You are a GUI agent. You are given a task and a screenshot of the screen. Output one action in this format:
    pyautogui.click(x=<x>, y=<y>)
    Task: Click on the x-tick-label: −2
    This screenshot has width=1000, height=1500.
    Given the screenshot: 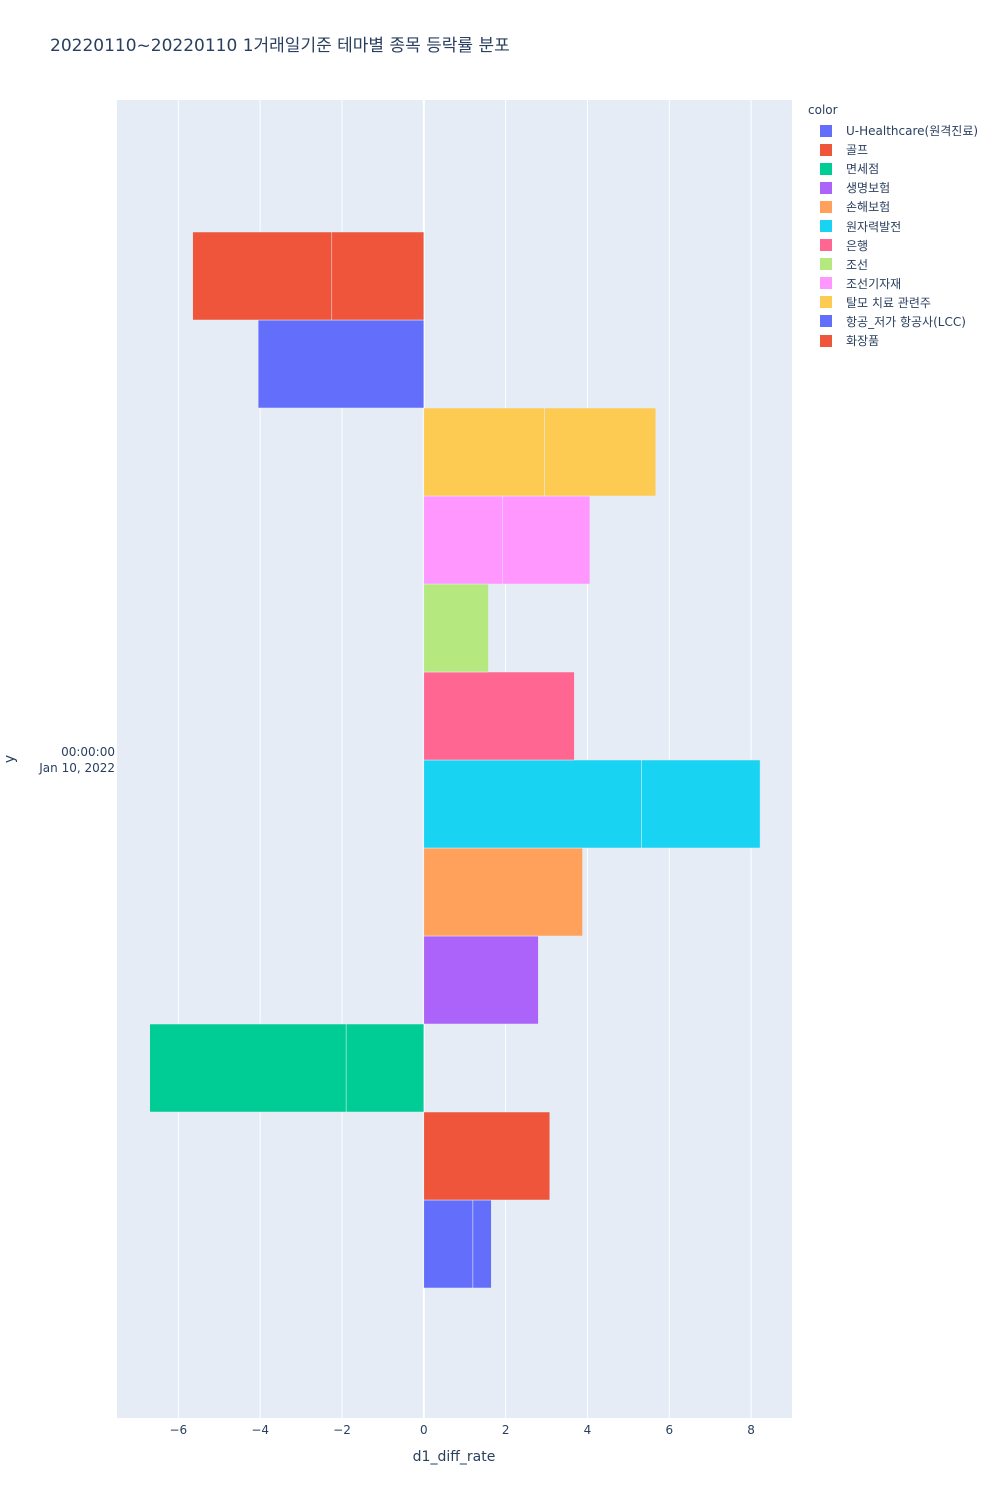 What is the action you would take?
    pyautogui.click(x=342, y=1430)
    